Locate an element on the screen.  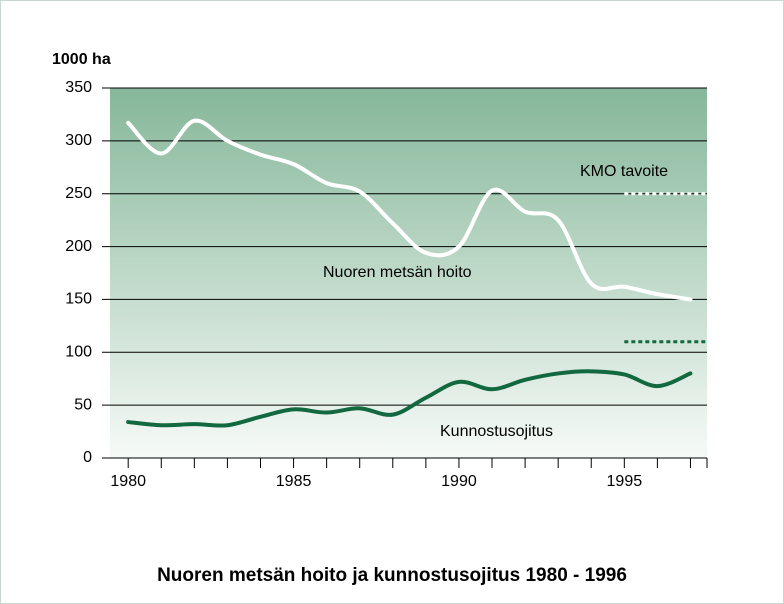
y-tick-label: 350 is located at coordinates (78, 87).